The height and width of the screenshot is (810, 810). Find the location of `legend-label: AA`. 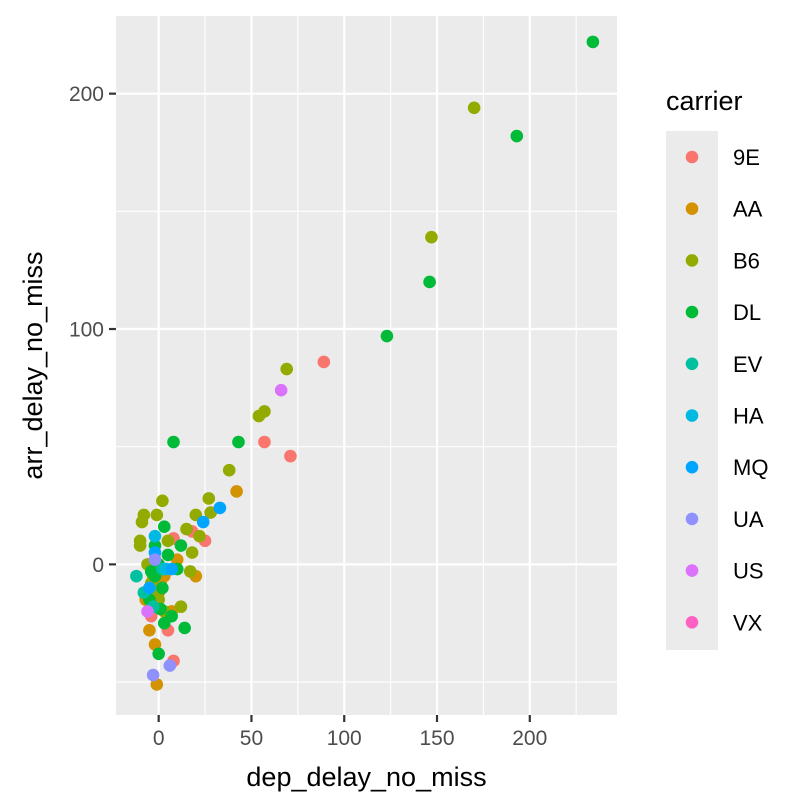

legend-label: AA is located at coordinates (748, 209).